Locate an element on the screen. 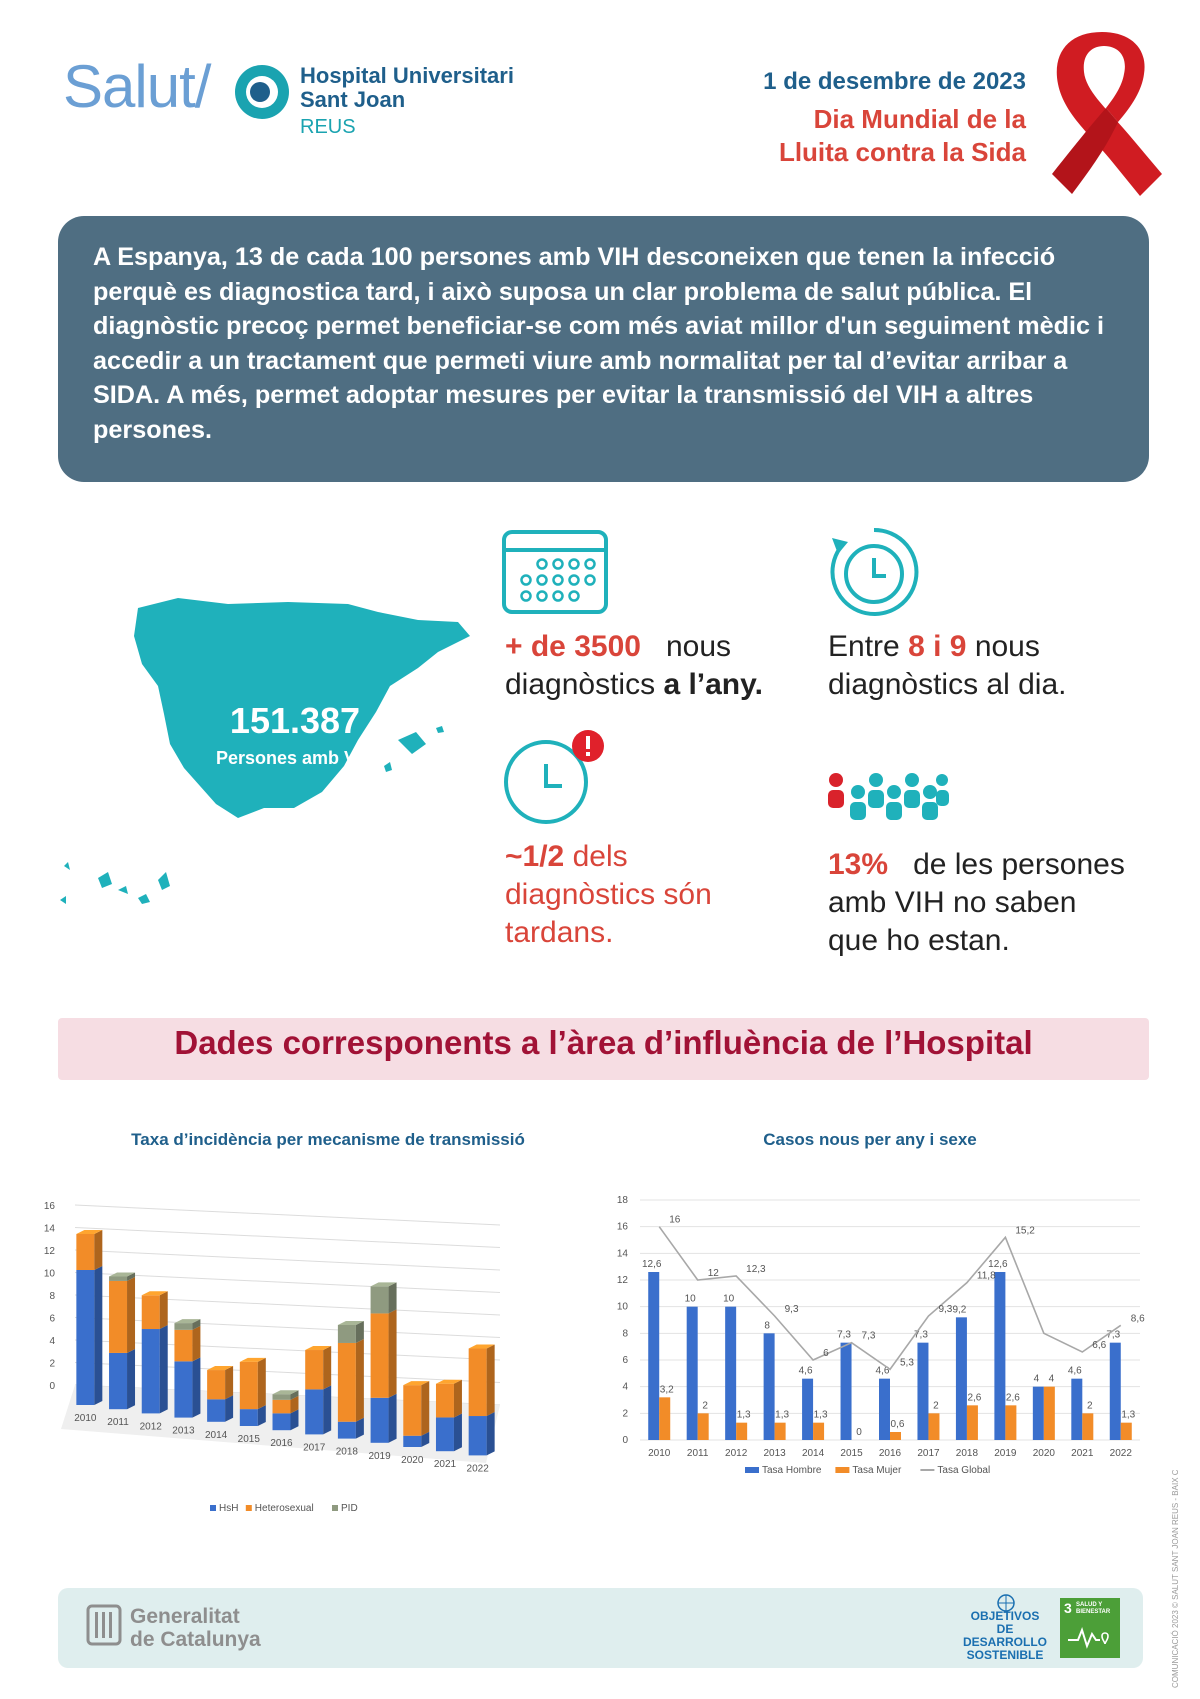 The height and width of the screenshot is (1699, 1200). chart2-ytick: 8 is located at coordinates (625, 1333).